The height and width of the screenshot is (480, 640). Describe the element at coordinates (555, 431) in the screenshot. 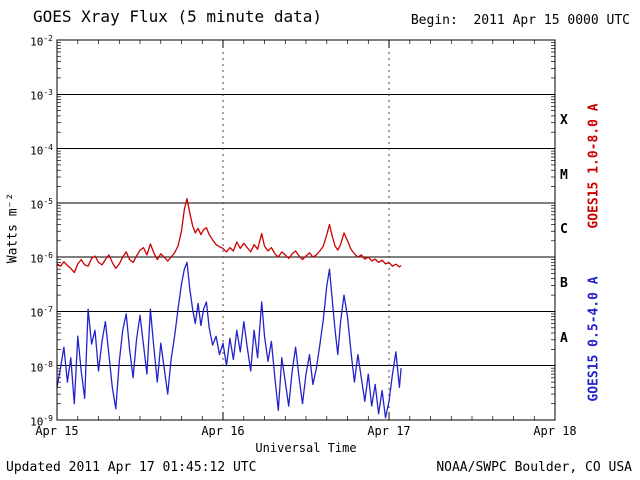

I see `x-tick-label: Apr 18` at that location.